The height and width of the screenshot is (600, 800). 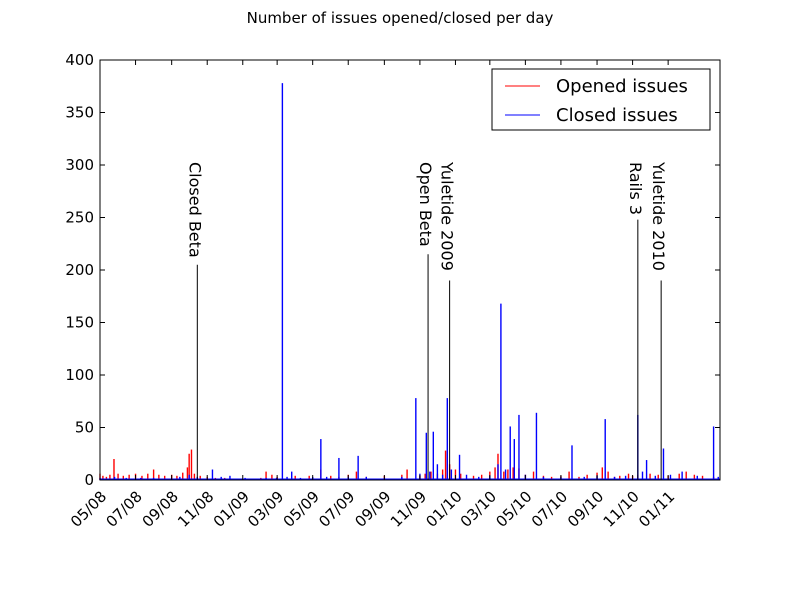 What do you see at coordinates (447, 320) in the screenshot?
I see `annotation: Yuletide 2009` at bounding box center [447, 320].